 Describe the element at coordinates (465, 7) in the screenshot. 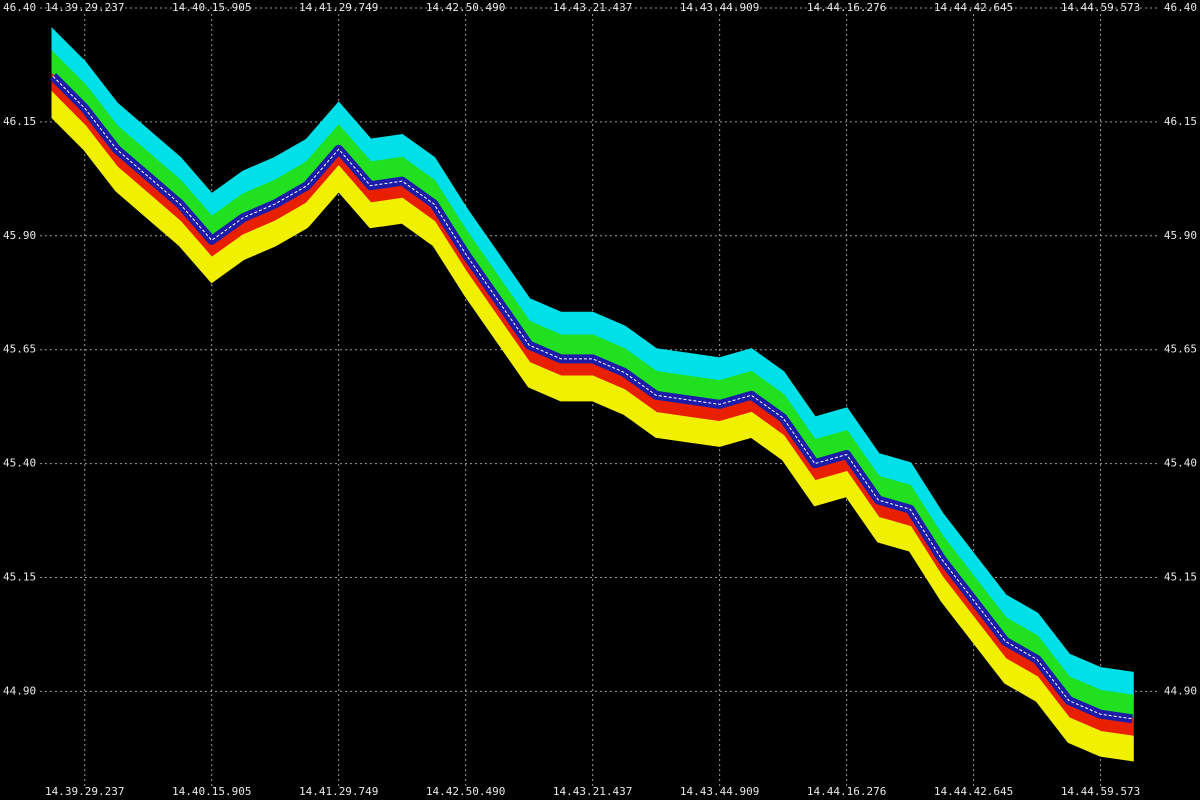

I see `x-tick-label-top: 14.42.50.490` at that location.